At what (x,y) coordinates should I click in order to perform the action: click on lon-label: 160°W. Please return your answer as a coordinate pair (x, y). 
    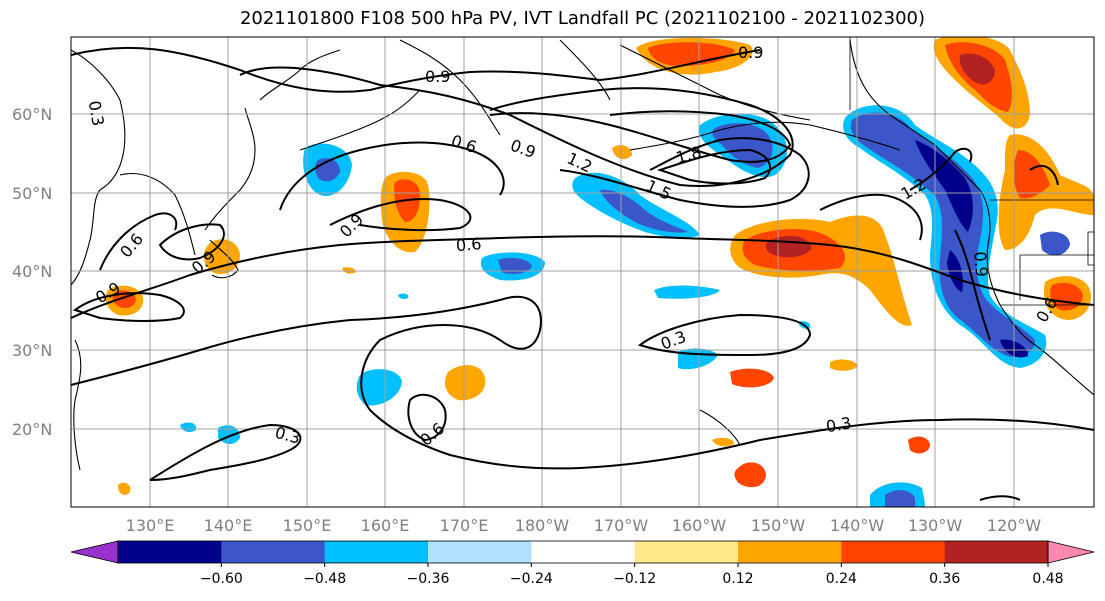
    Looking at the image, I should click on (699, 525).